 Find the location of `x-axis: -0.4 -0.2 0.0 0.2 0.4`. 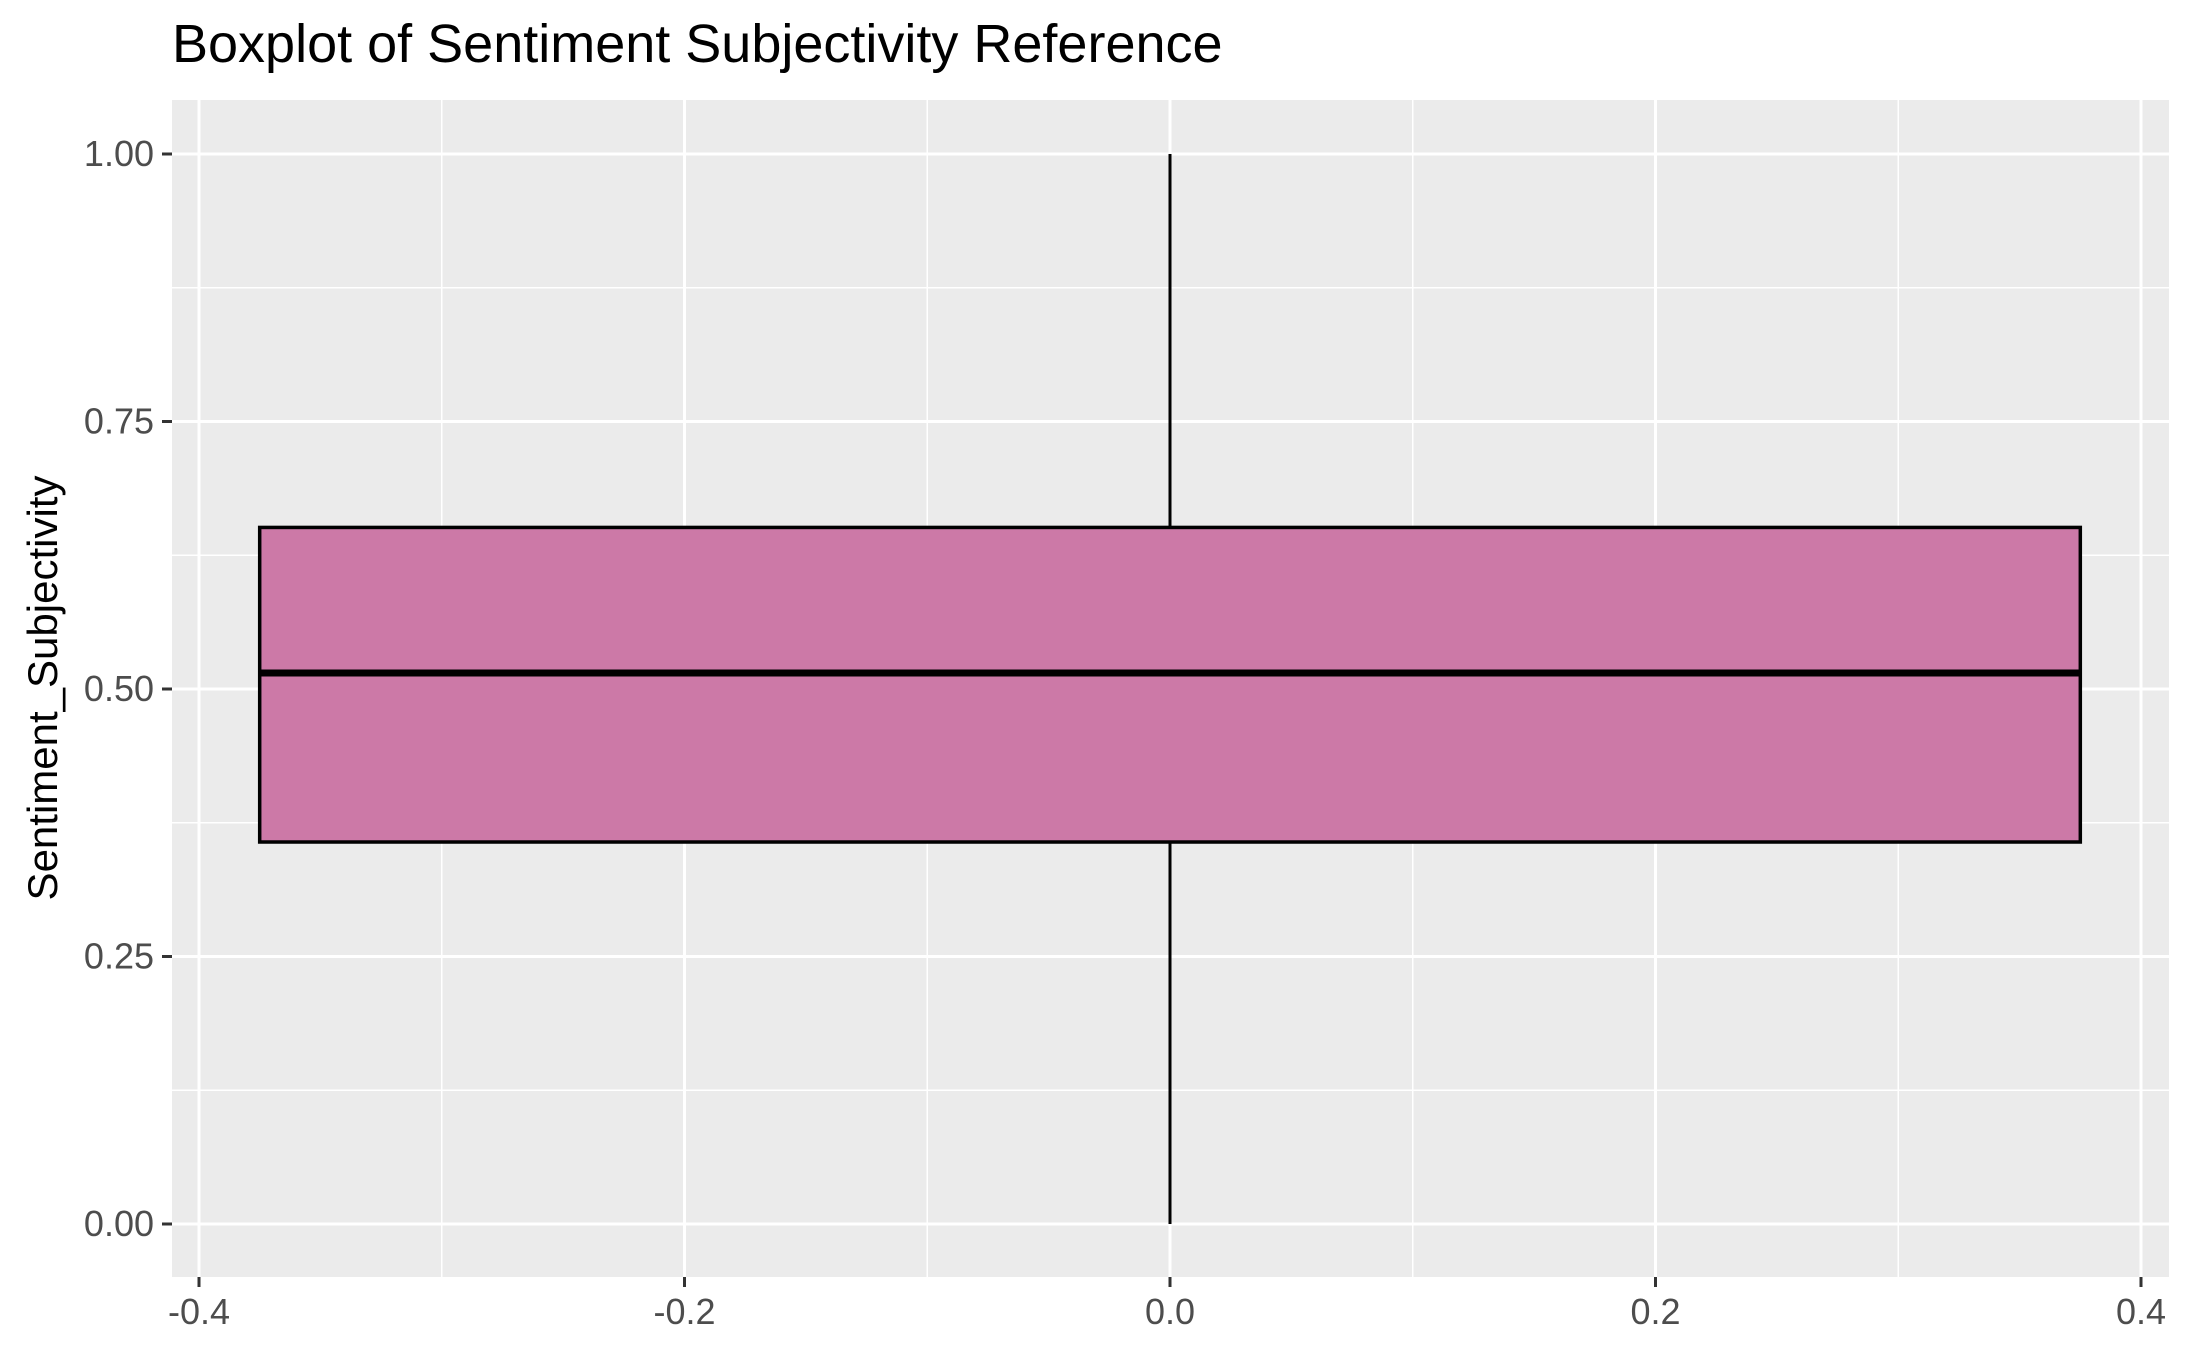

x-axis: -0.4 -0.2 0.0 0.2 0.4 is located at coordinates (1167, 1304).